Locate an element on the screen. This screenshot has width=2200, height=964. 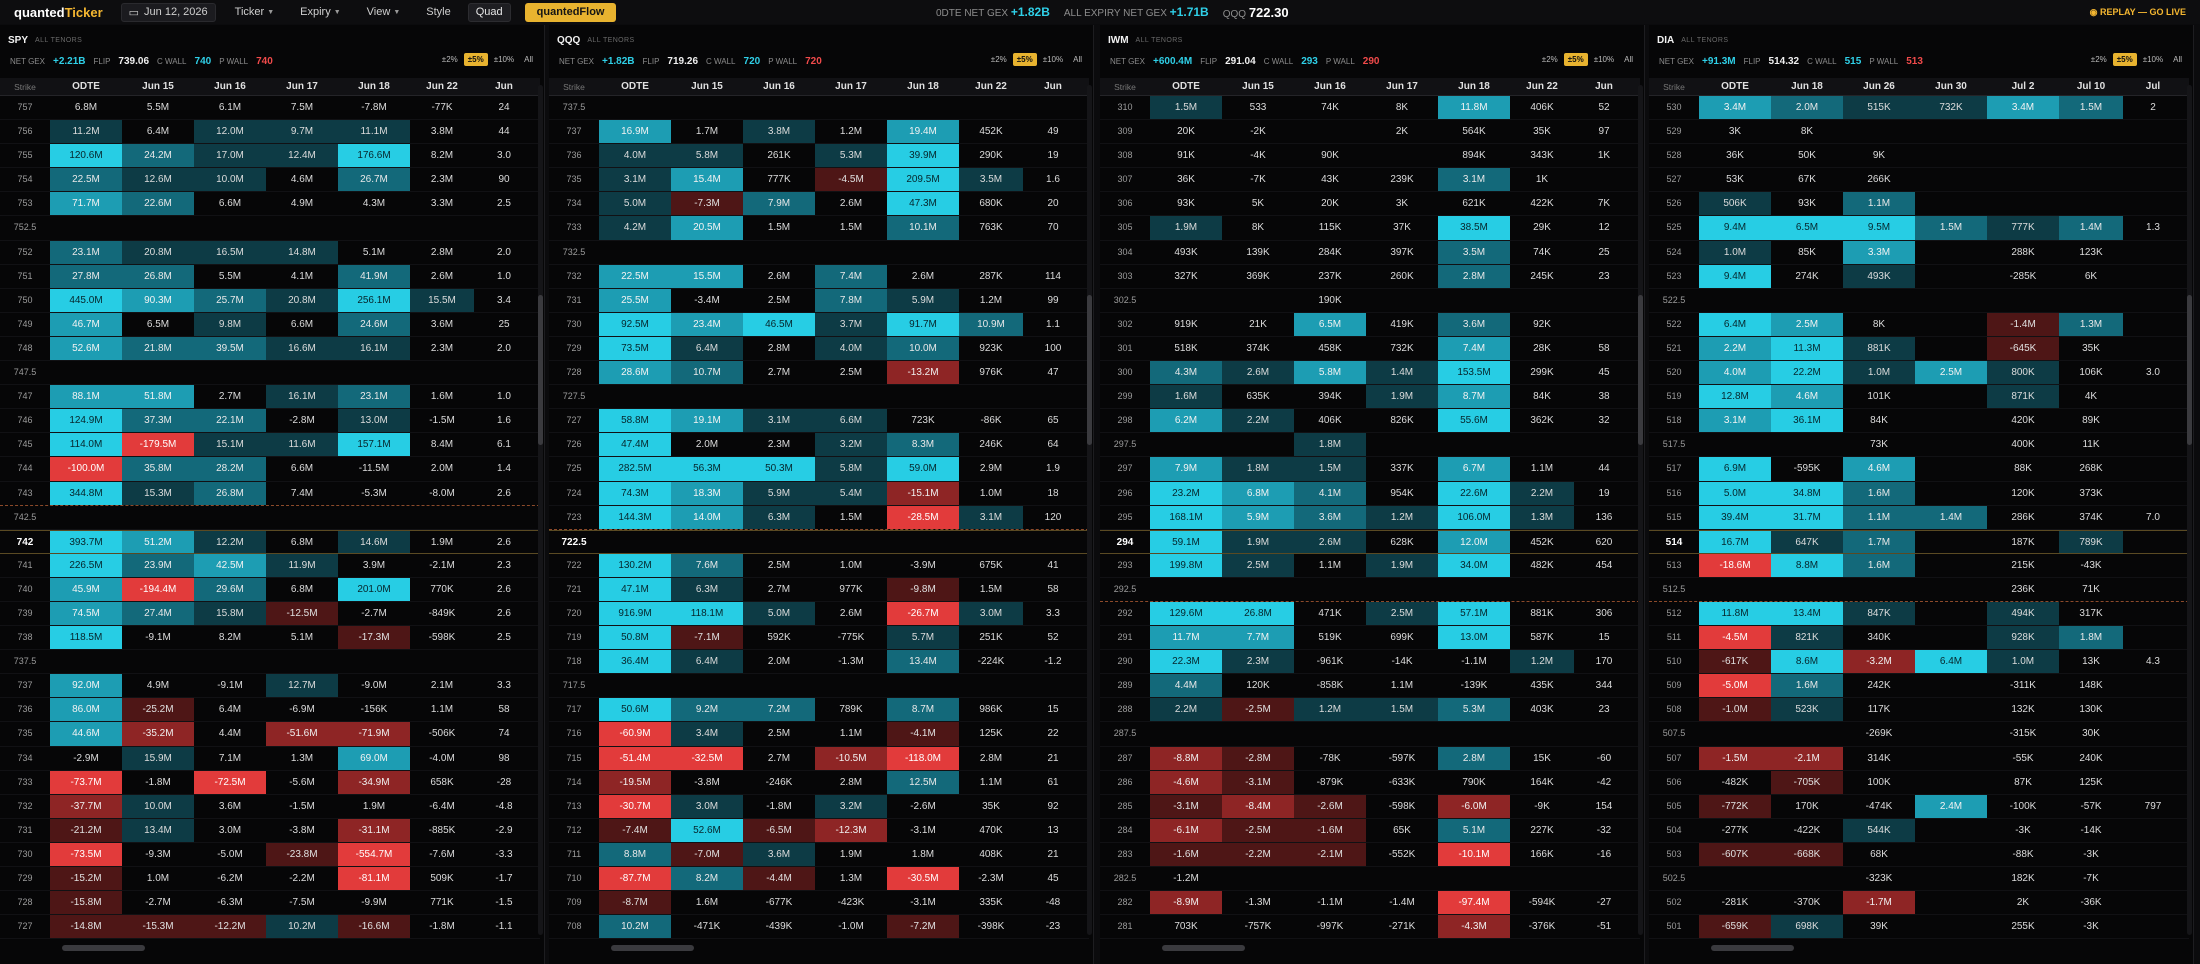
strike-cell: 749 is located at coordinates (25, 323).